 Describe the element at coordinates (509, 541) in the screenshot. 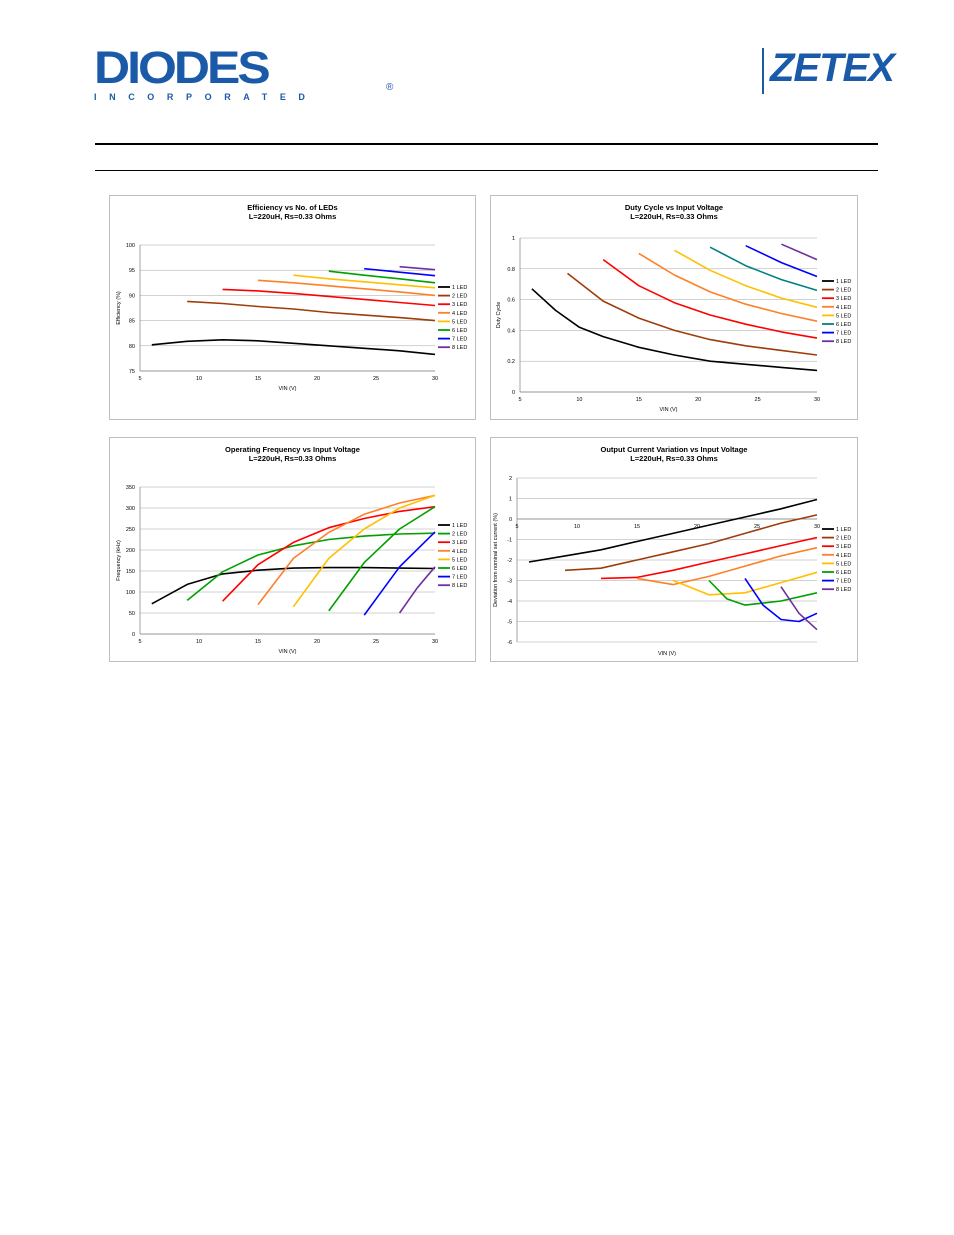

I see `y-tick-label: -1` at that location.